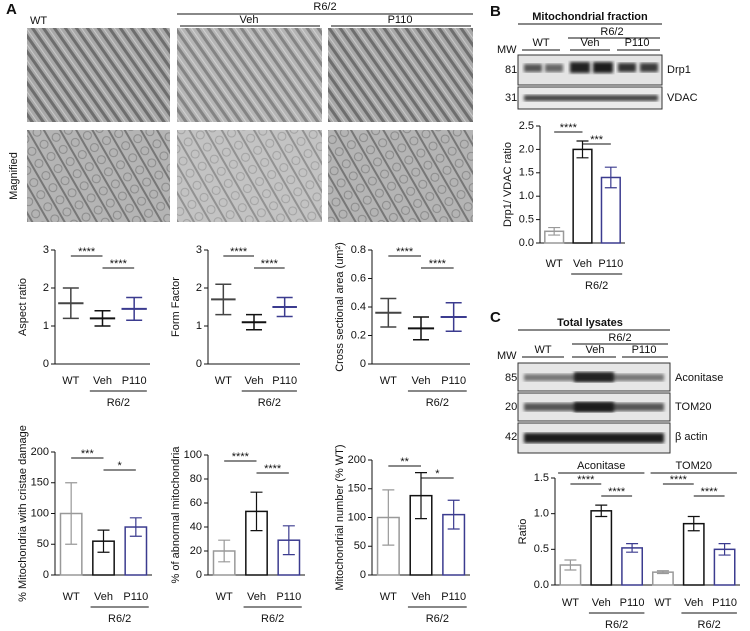 Image resolution: width=750 pixels, height=631 pixels. What do you see at coordinates (196, 479) in the screenshot?
I see `y-tick-label: 80` at bounding box center [196, 479].